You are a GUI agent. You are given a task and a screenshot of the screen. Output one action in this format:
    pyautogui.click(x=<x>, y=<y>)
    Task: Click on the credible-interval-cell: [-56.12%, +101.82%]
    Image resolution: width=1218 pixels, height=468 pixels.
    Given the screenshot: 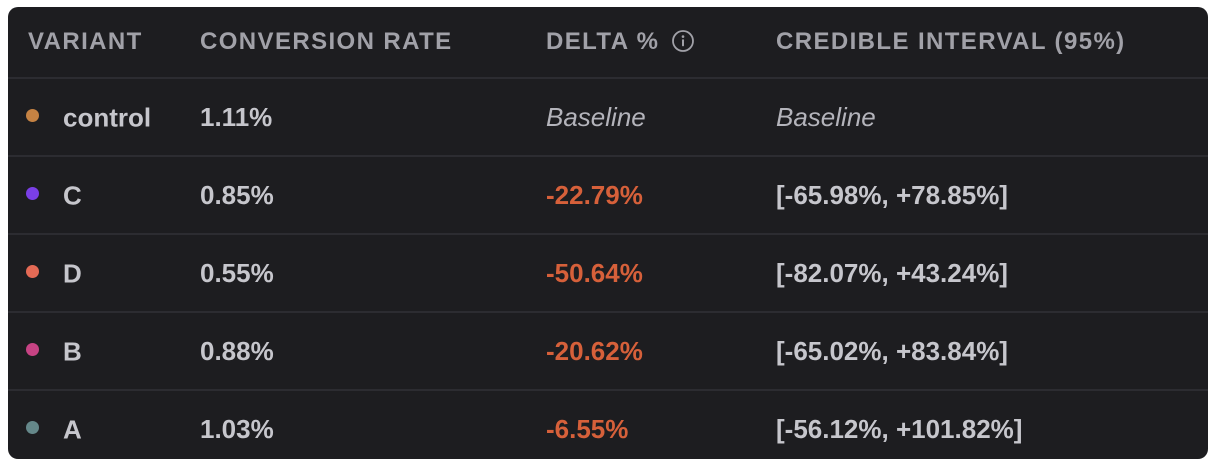 What is the action you would take?
    pyautogui.click(x=992, y=424)
    